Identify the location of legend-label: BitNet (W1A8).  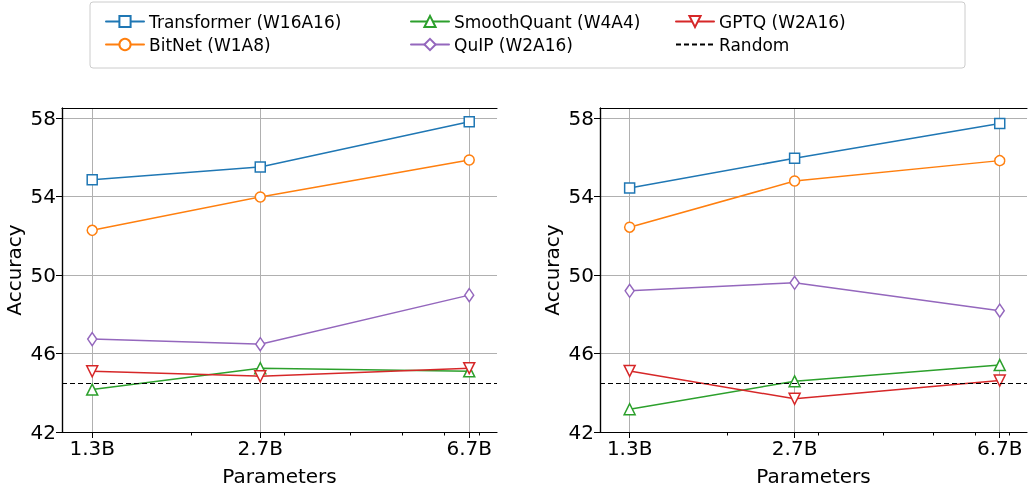
(210, 44).